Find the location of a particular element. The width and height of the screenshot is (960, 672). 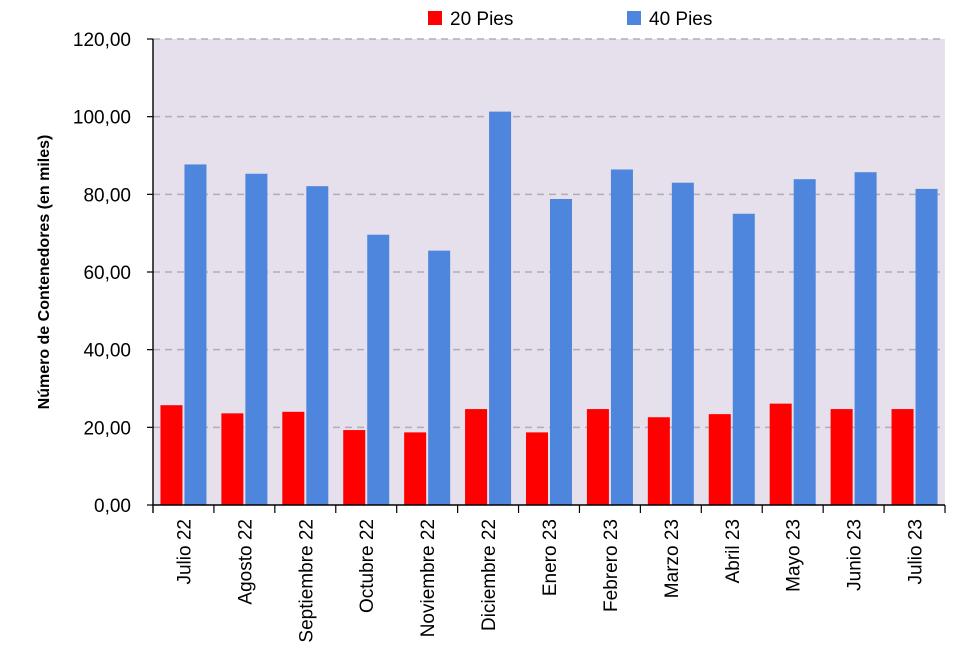

x-tick-label: Junio 23 is located at coordinates (855, 555).